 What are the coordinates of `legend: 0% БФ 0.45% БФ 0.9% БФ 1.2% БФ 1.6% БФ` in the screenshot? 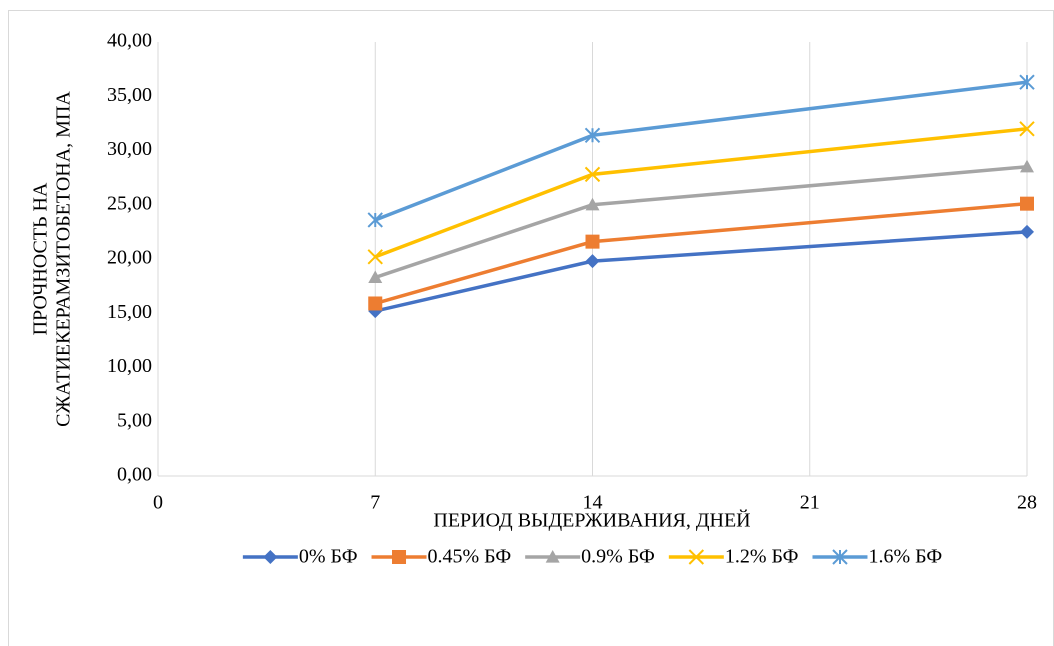 It's located at (592, 557).